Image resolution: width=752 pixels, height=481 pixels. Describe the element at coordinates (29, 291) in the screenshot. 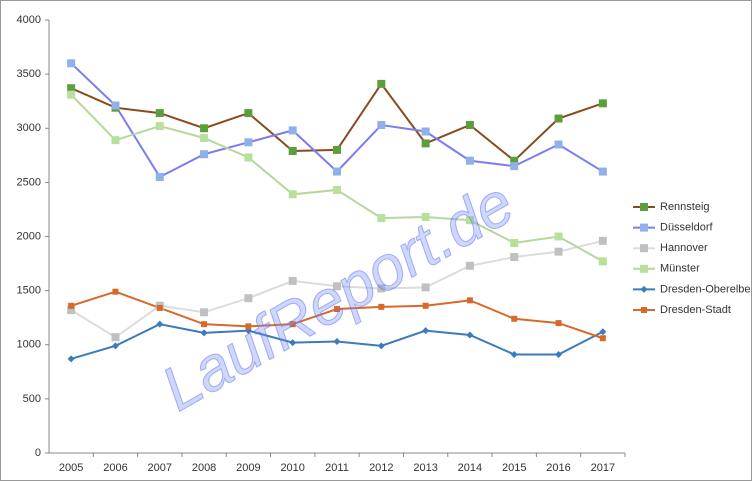

I see `y-tick-label: 1500` at that location.